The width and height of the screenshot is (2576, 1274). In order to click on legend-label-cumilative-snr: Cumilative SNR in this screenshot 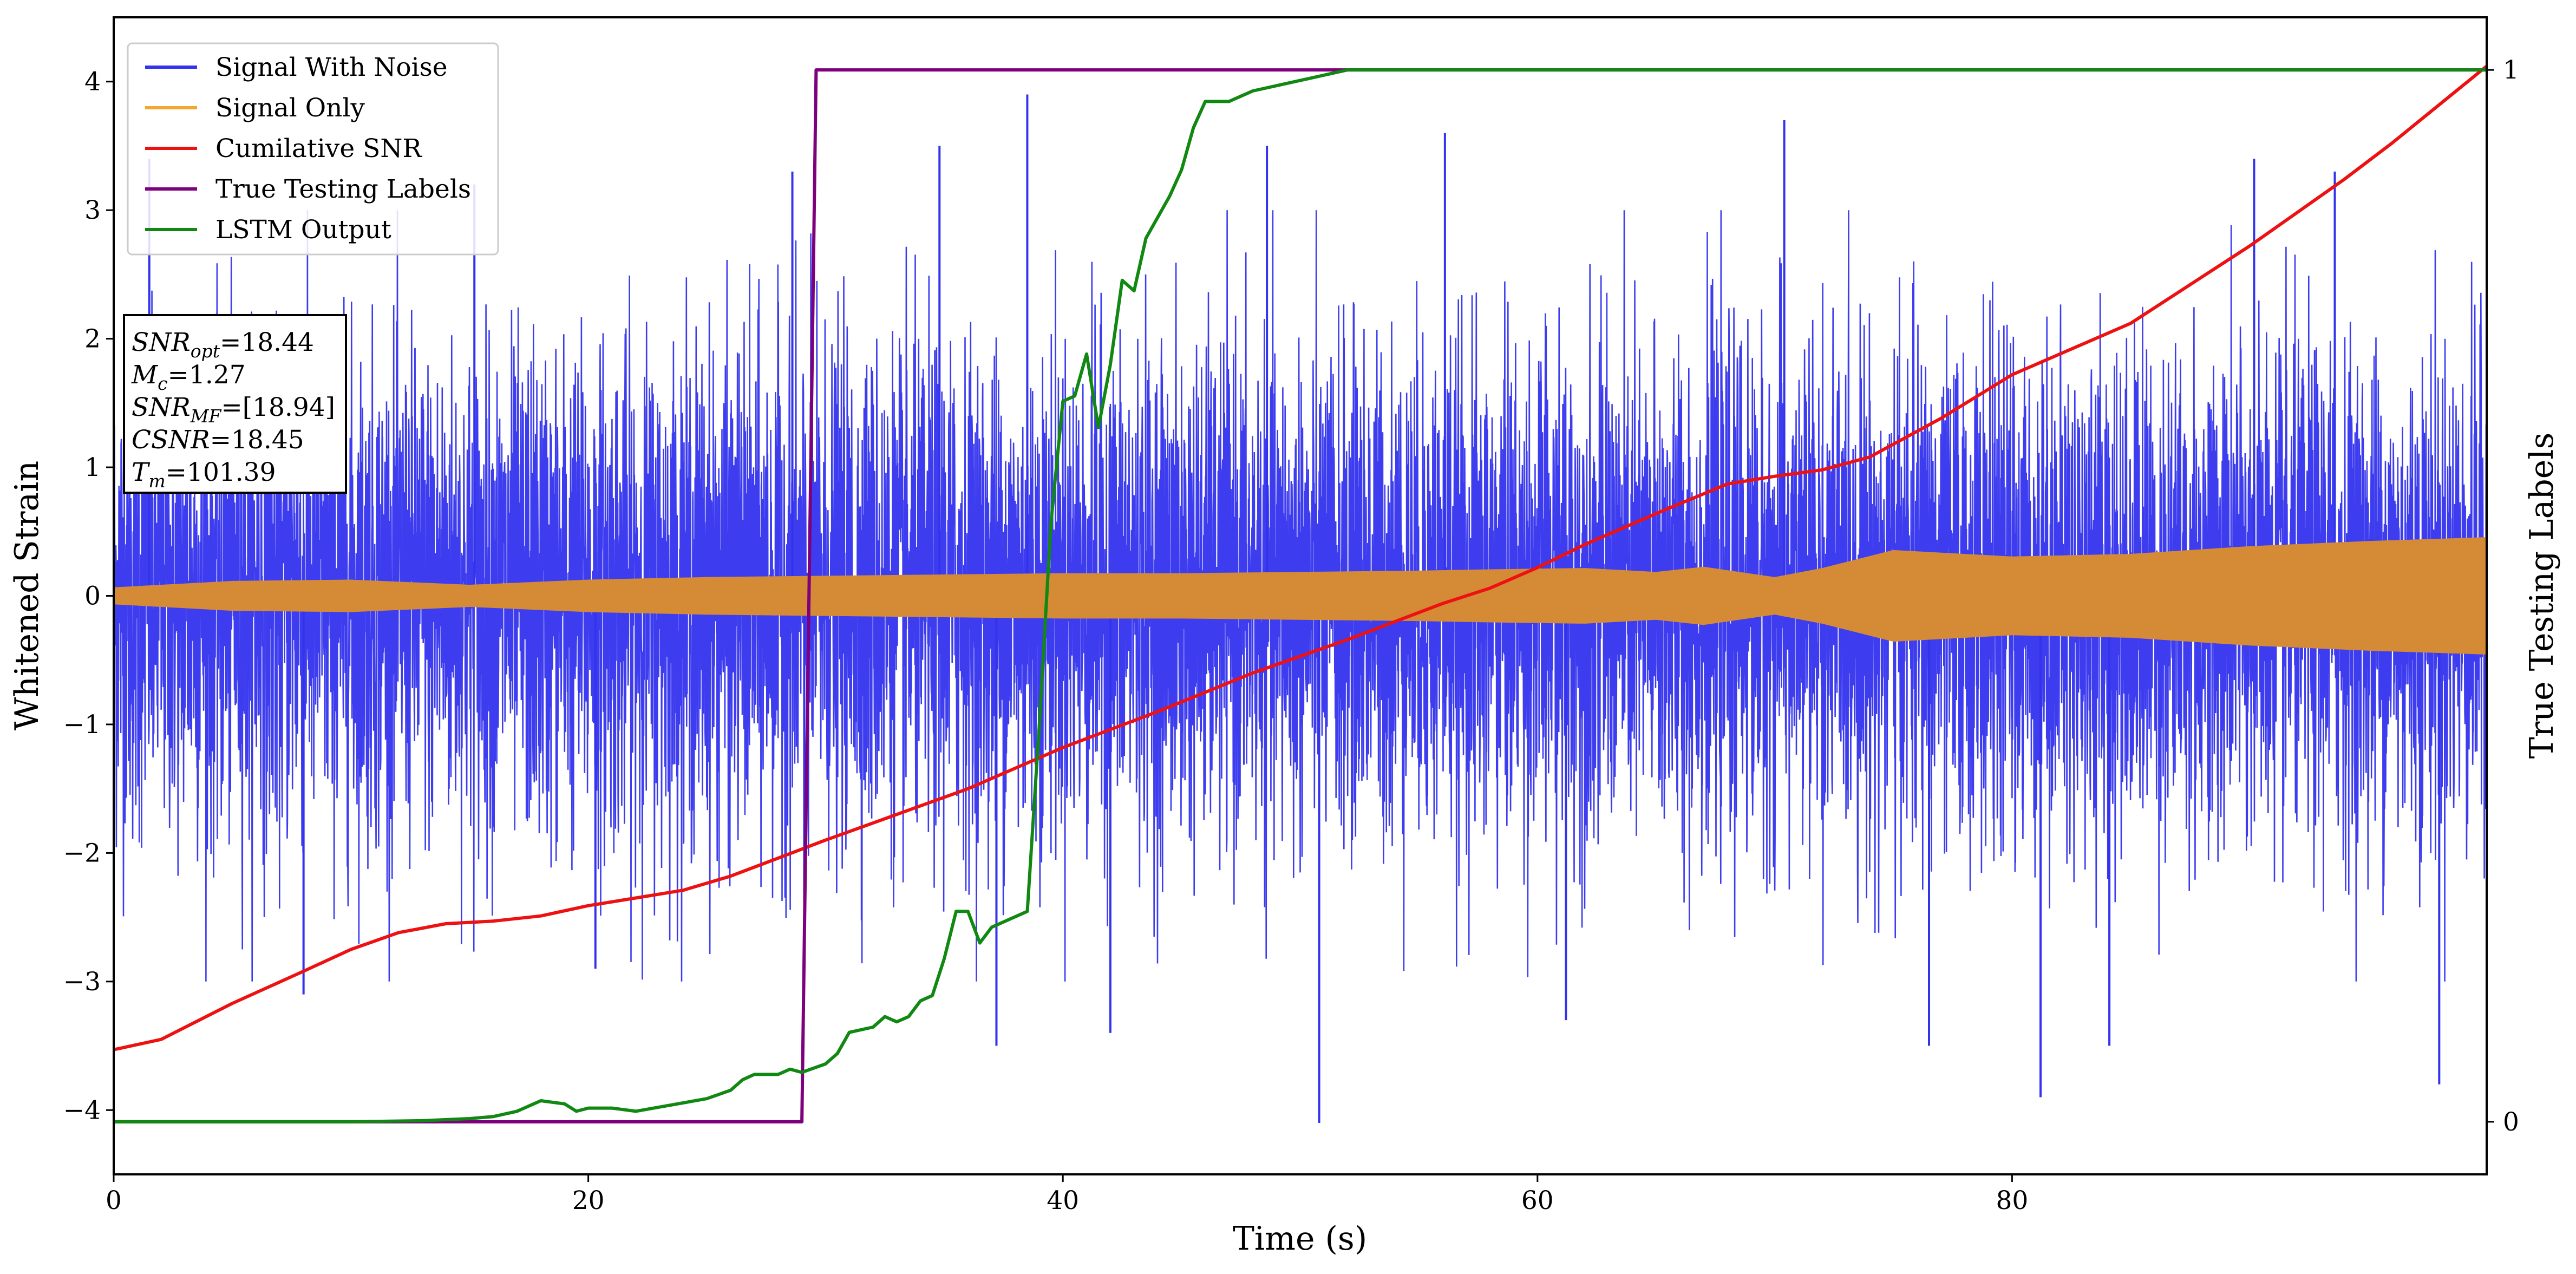, I will do `click(318, 149)`.